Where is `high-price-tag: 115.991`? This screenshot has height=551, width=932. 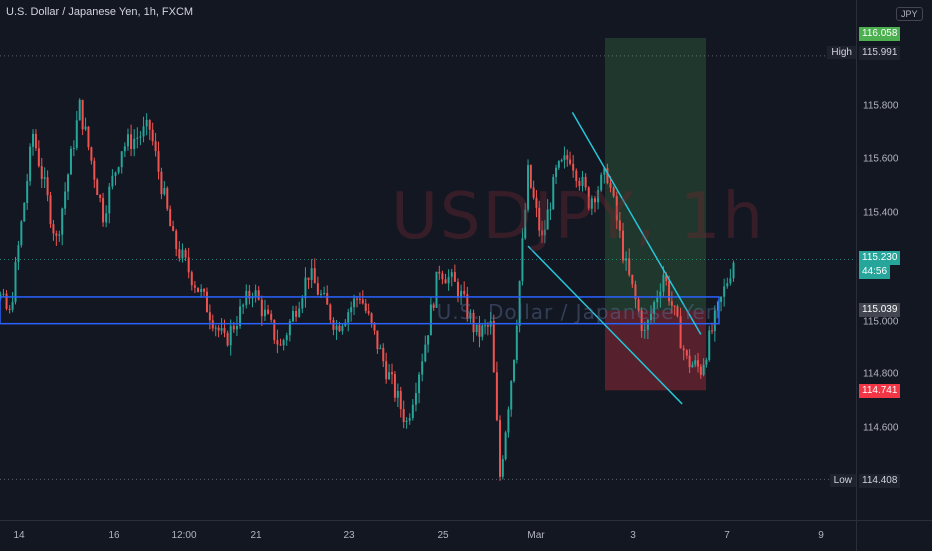 high-price-tag: 115.991 is located at coordinates (880, 53).